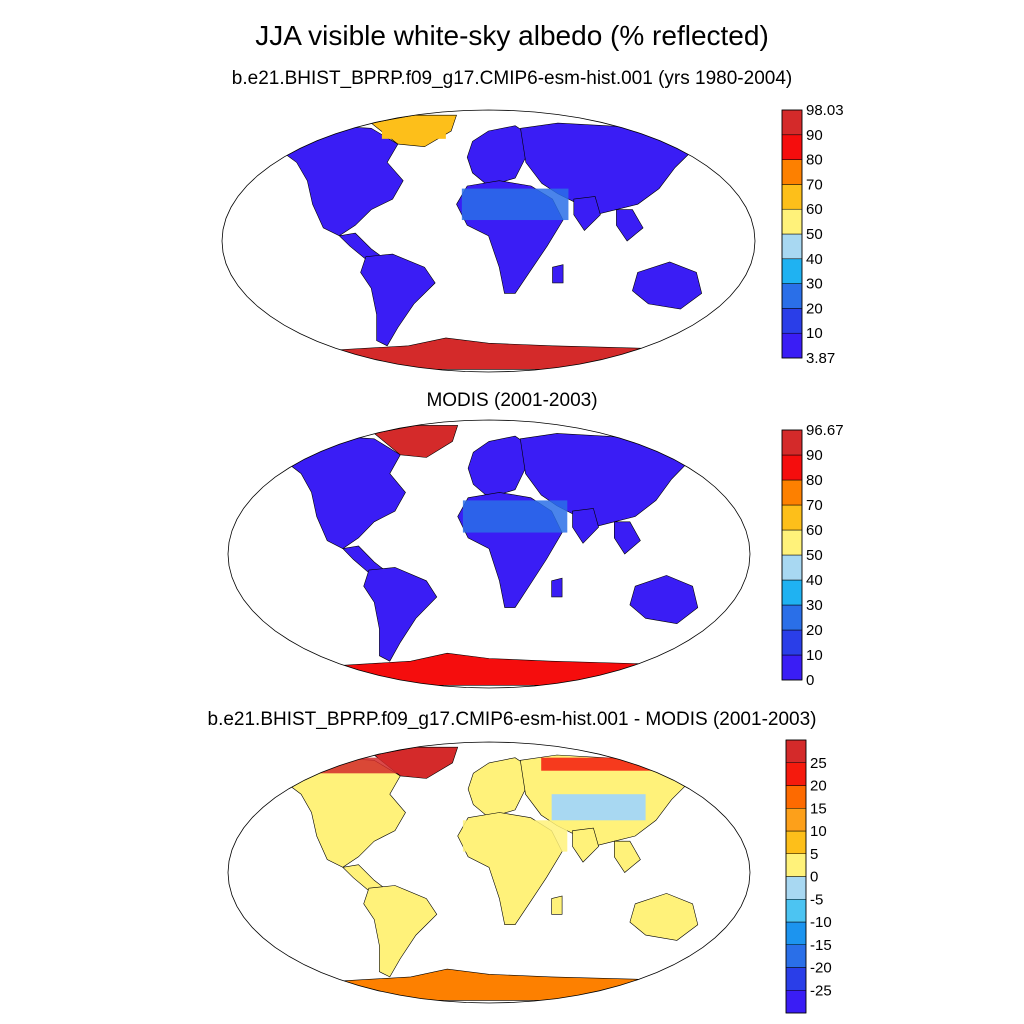 This screenshot has width=1024, height=1024. I want to click on colorbar-tick-label: -10, so click(821, 922).